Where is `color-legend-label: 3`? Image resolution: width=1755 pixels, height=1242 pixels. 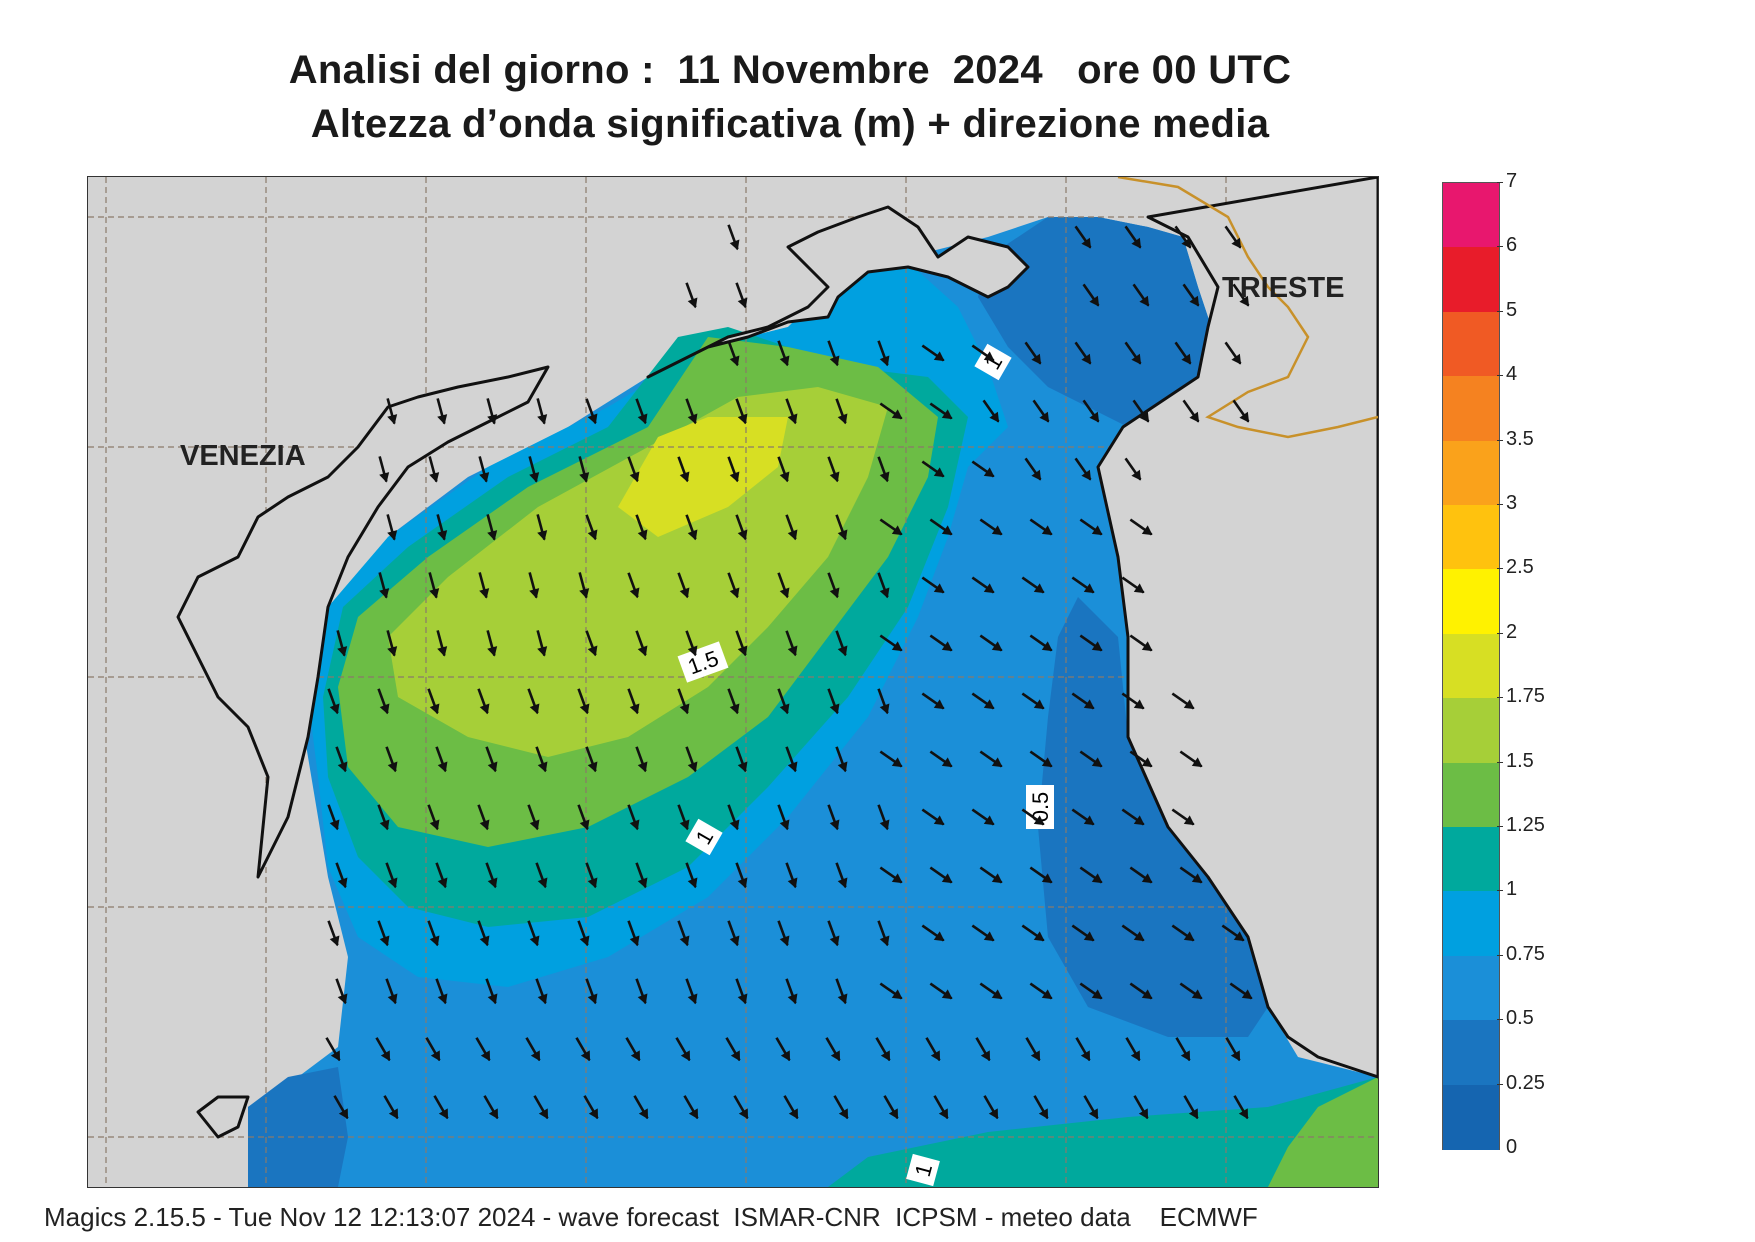 color-legend-label: 3 is located at coordinates (1512, 503).